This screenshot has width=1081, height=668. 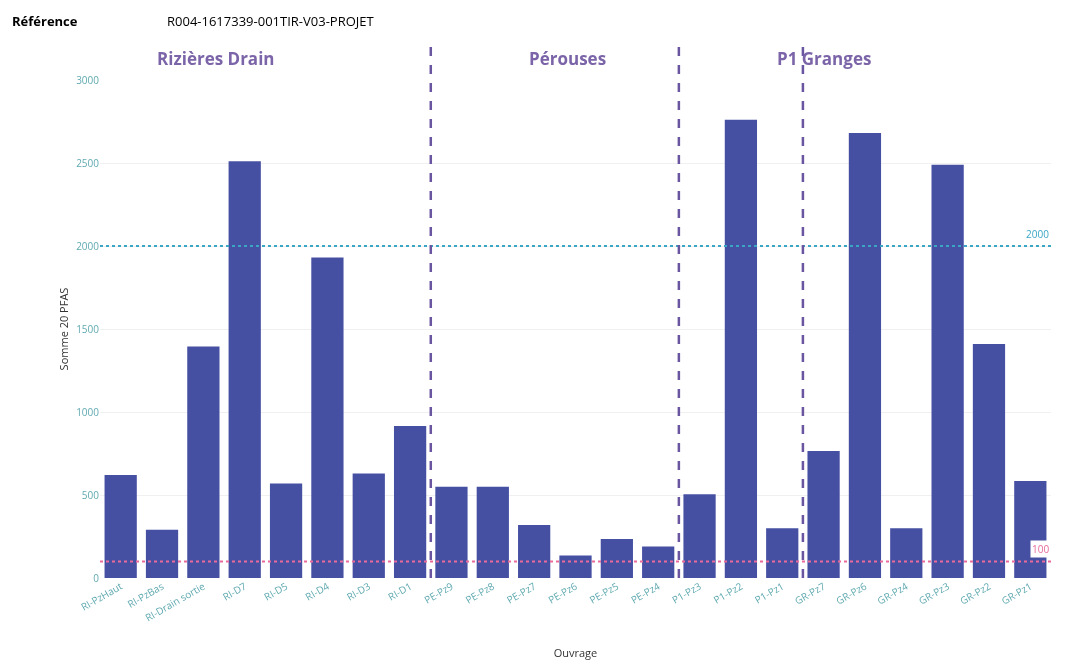 I want to click on text: P1 Granges, so click(x=824, y=58).